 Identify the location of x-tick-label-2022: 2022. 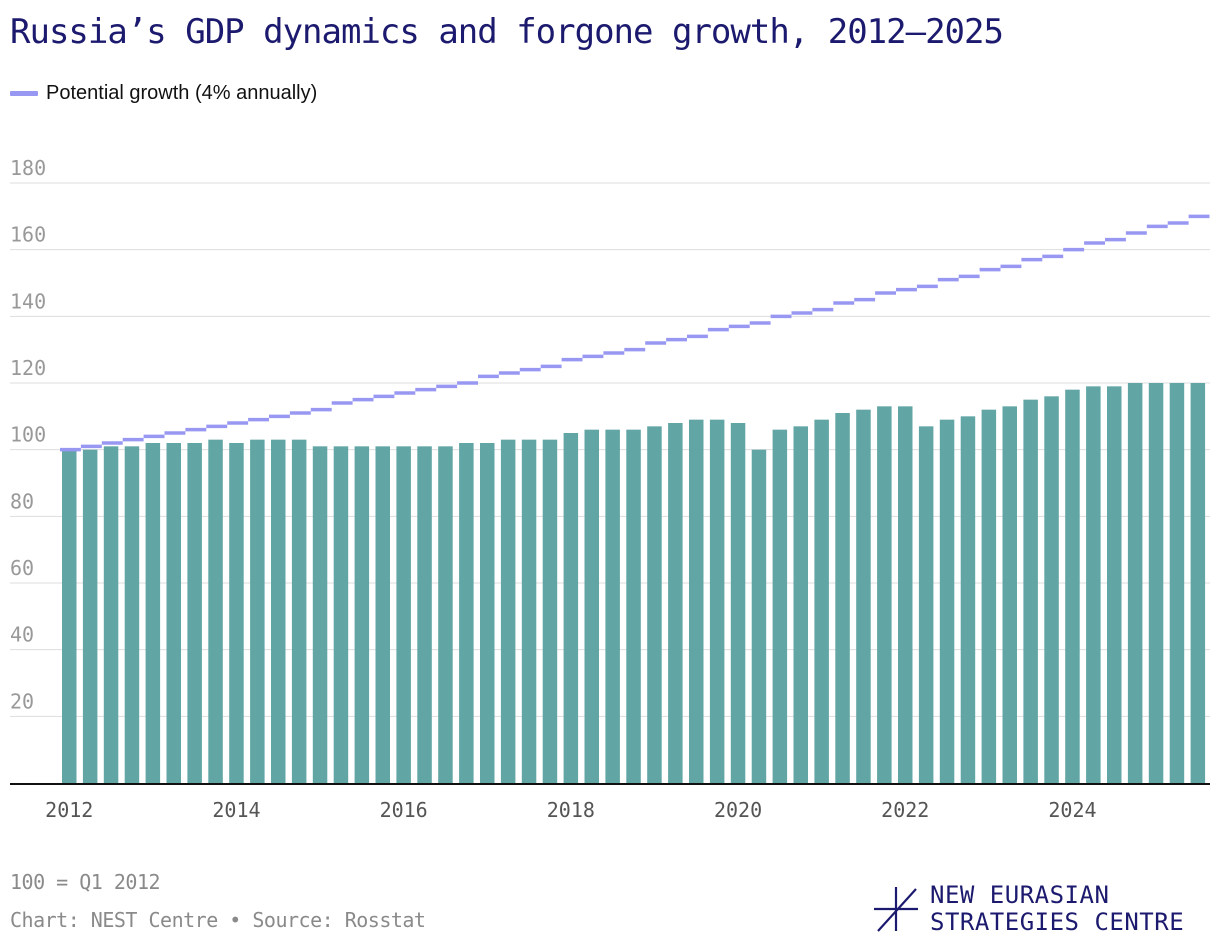
(905, 810).